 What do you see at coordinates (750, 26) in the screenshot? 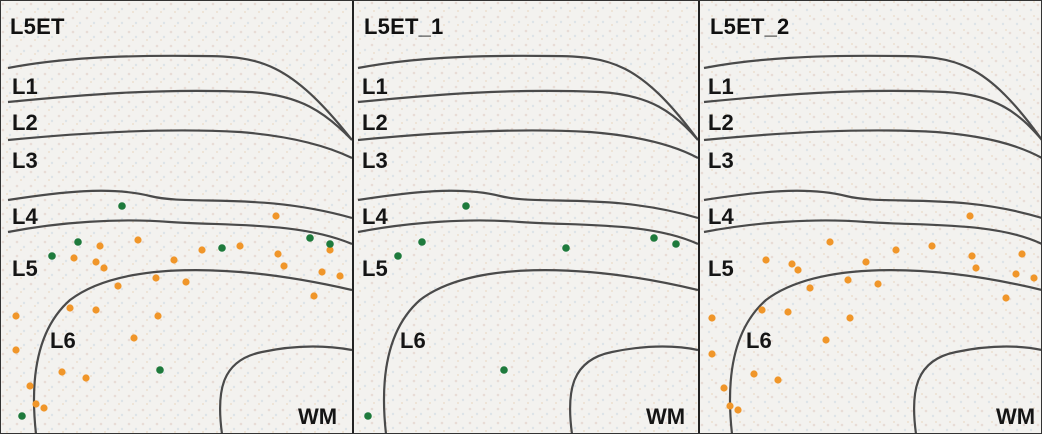
I see `panel-title: L5ET_2` at bounding box center [750, 26].